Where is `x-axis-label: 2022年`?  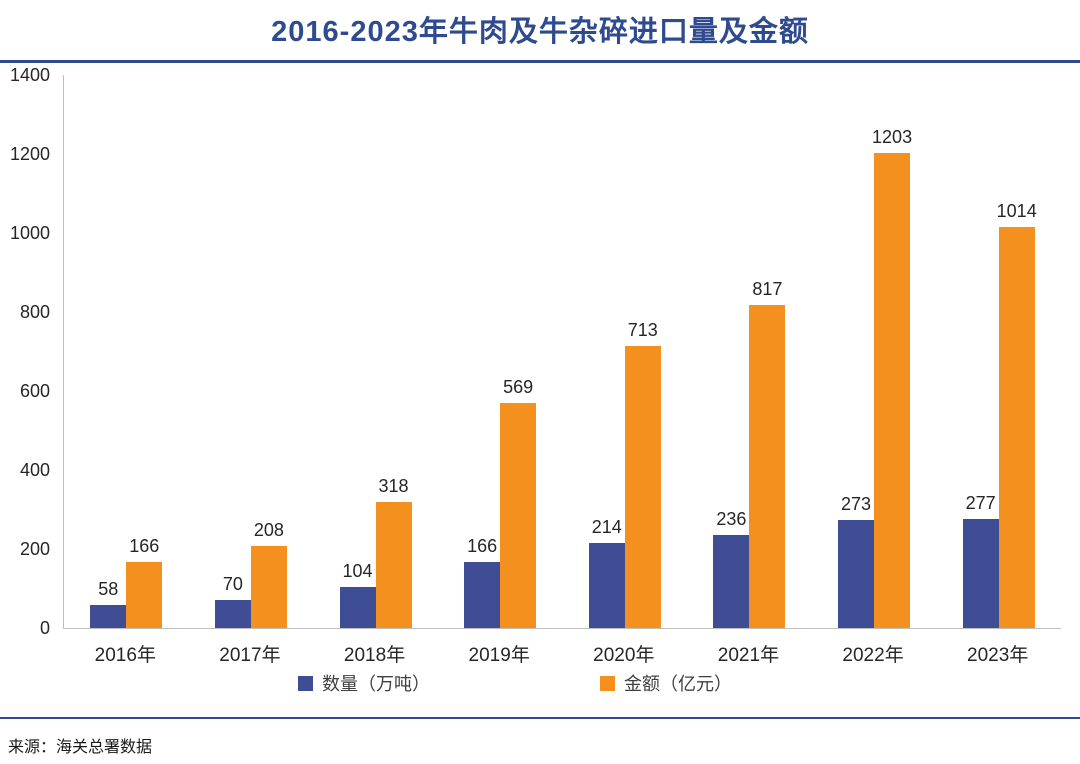 x-axis-label: 2022年 is located at coordinates (873, 655).